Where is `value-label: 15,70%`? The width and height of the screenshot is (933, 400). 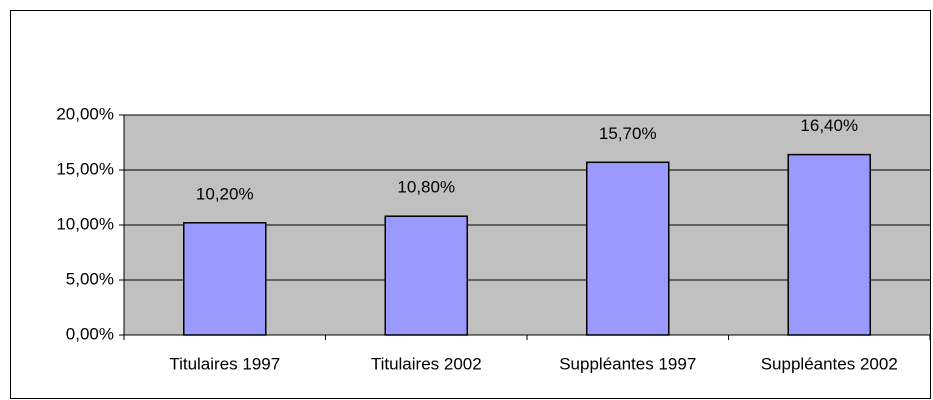 value-label: 15,70% is located at coordinates (628, 133).